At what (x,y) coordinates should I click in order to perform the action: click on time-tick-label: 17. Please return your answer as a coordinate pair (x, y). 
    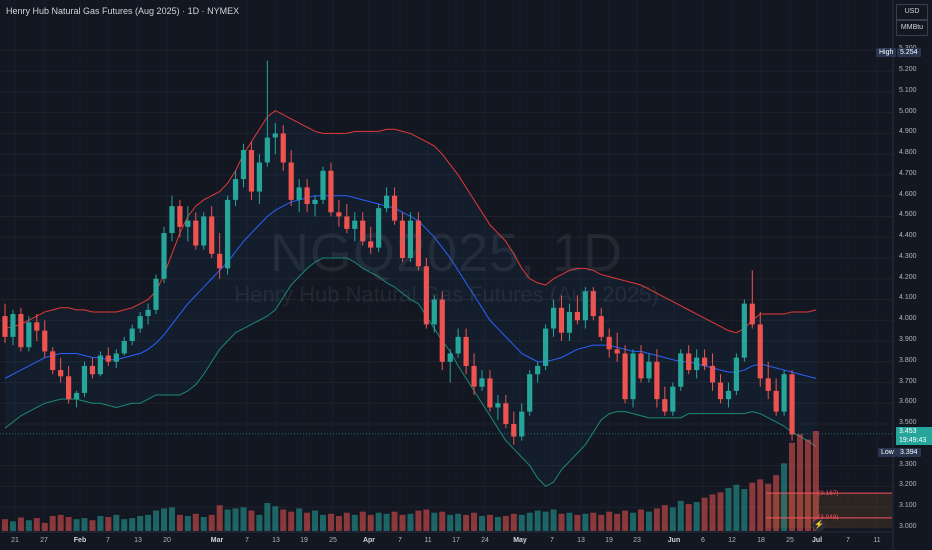
    Looking at the image, I should click on (456, 540).